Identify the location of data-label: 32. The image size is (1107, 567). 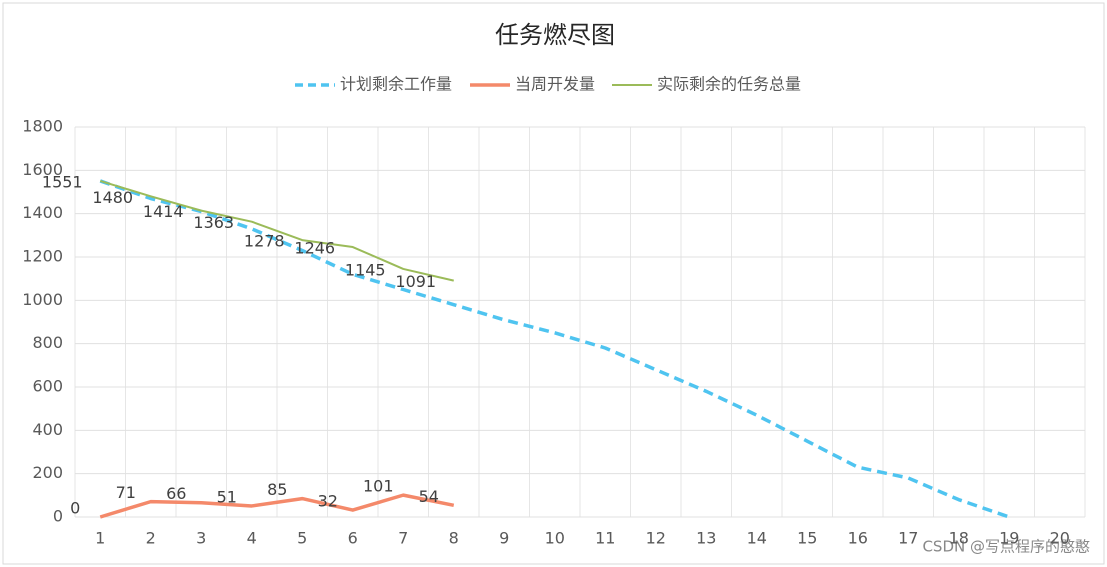
(328, 501).